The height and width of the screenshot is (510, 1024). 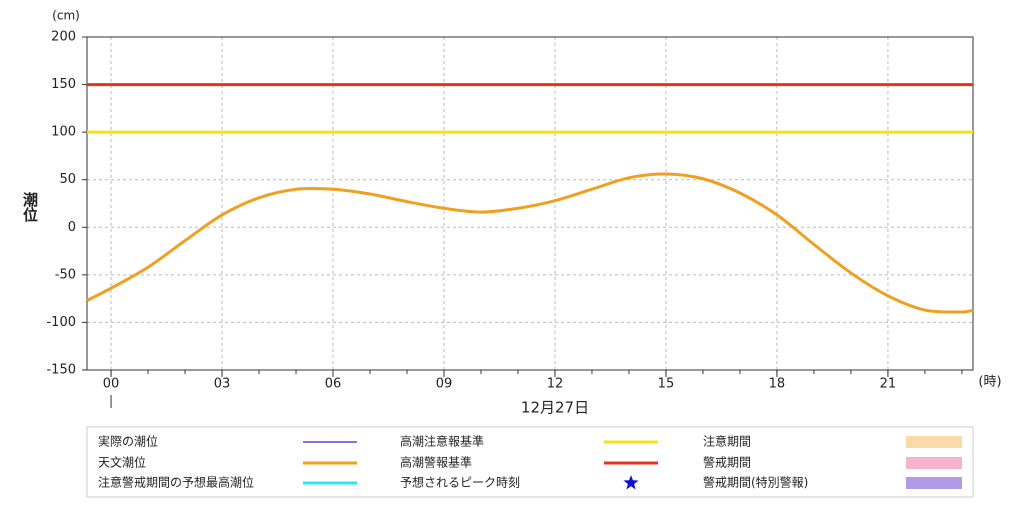 I want to click on x-tick-label: 09, so click(x=444, y=384).